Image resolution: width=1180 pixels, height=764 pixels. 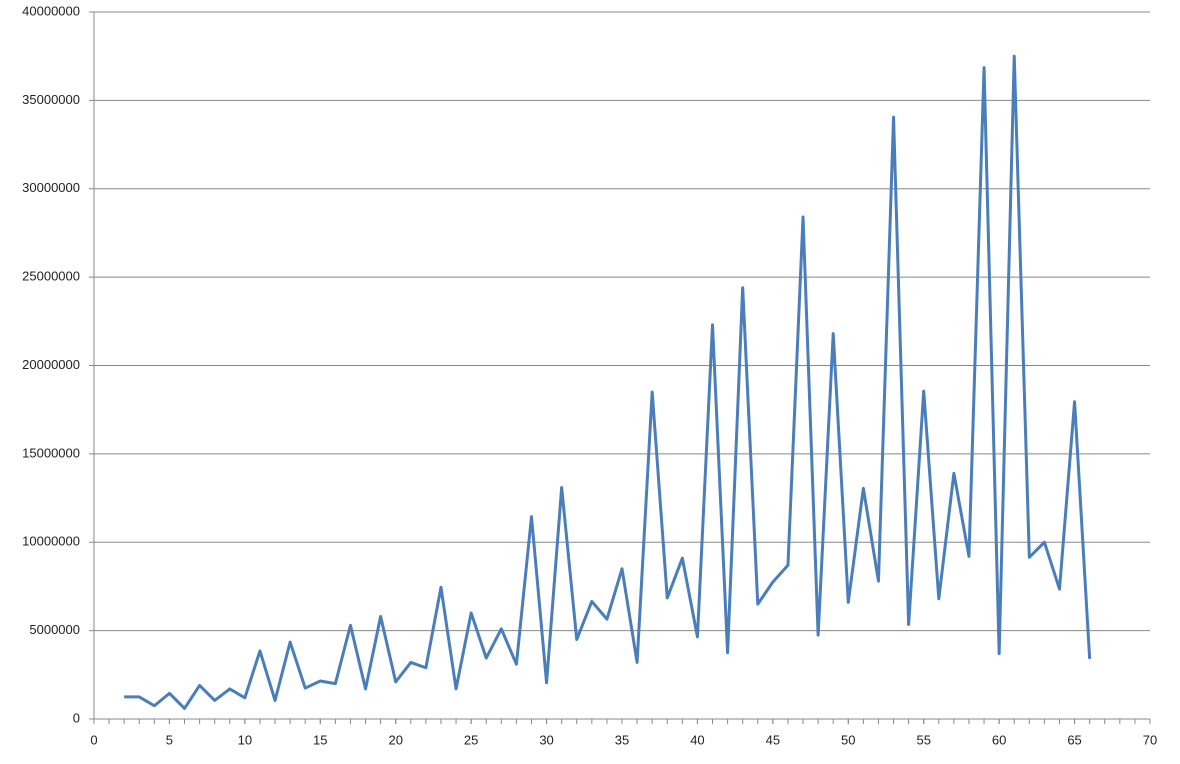 What do you see at coordinates (51, 276) in the screenshot?
I see `y-tick-label: 25000000` at bounding box center [51, 276].